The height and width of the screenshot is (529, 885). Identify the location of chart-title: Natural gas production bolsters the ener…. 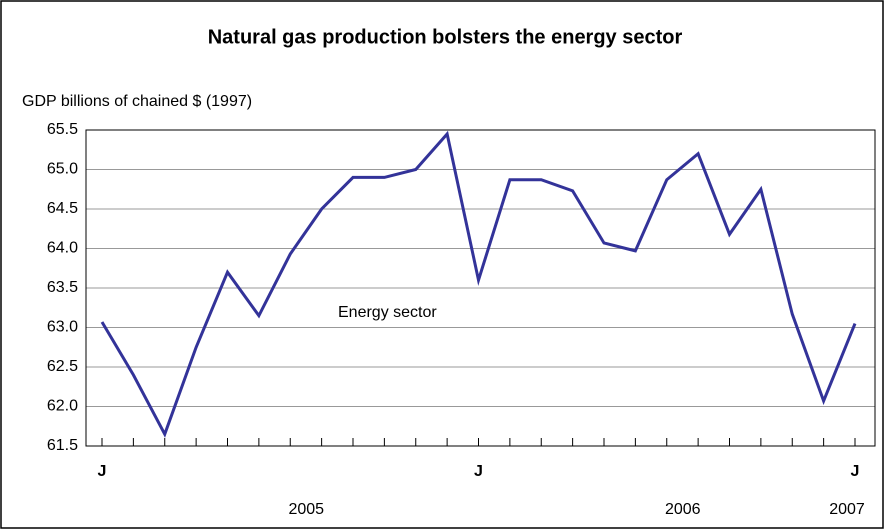
(445, 37).